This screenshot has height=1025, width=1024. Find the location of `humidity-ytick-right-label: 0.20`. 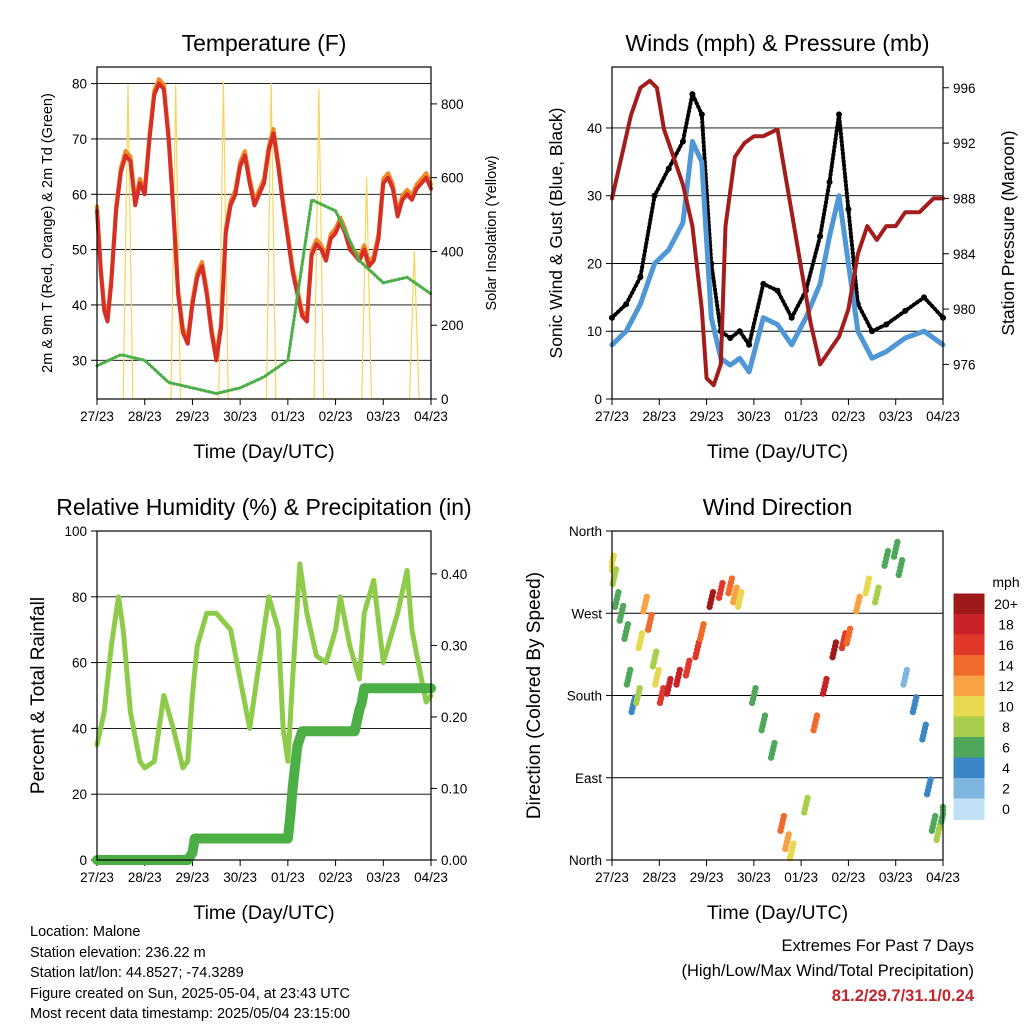

humidity-ytick-right-label: 0.20 is located at coordinates (454, 717).